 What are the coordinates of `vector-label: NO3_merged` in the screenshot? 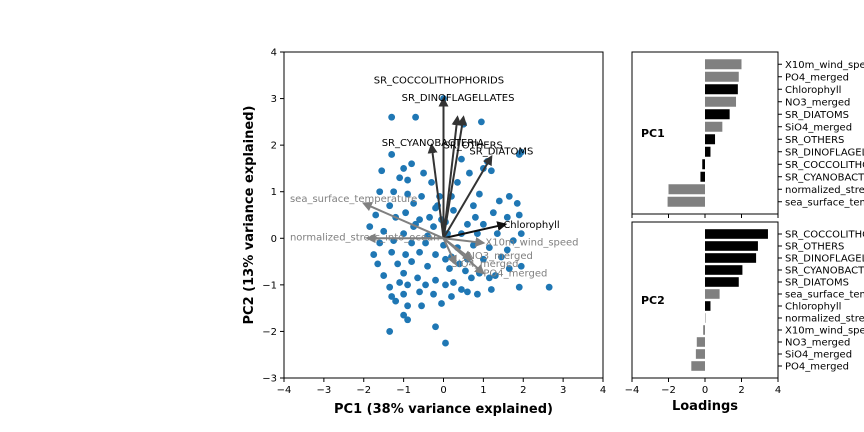 It's located at (499, 256).